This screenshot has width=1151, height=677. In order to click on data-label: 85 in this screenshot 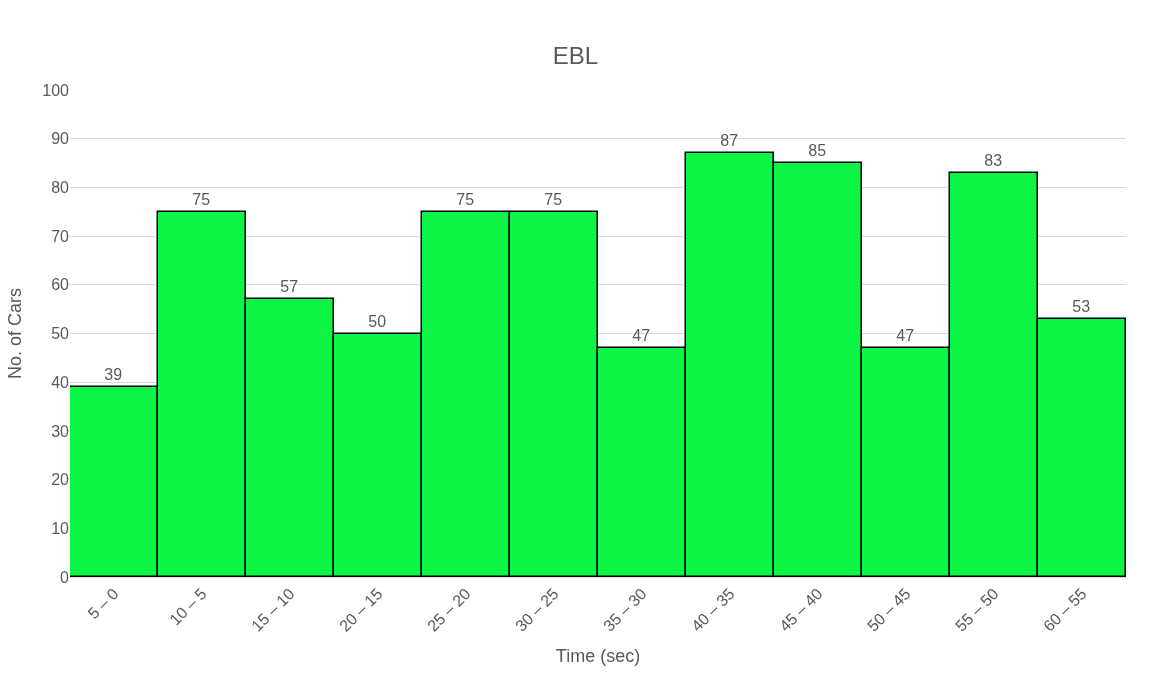, I will do `click(817, 151)`.